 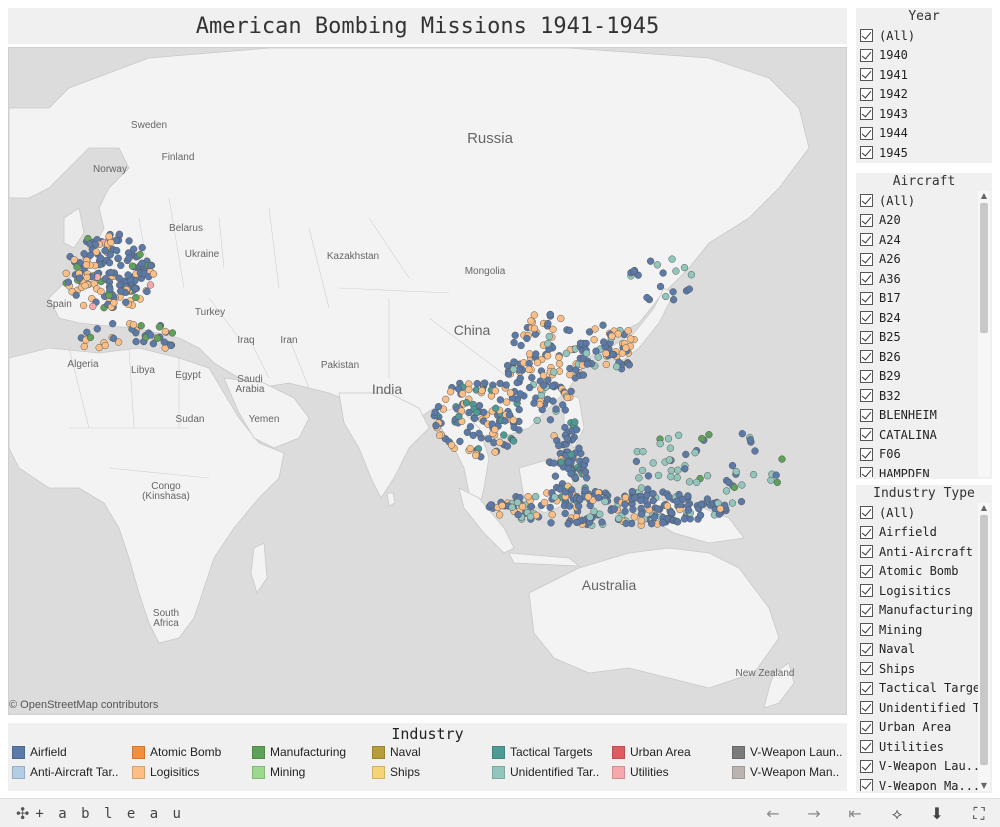 What do you see at coordinates (924, 338) in the screenshot?
I see `aircraft-option: B25` at bounding box center [924, 338].